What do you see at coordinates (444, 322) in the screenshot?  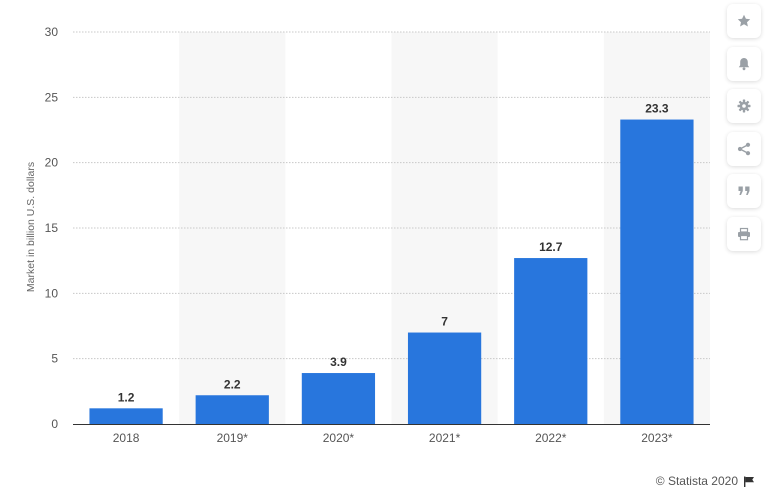 I see `data-label: 7` at bounding box center [444, 322].